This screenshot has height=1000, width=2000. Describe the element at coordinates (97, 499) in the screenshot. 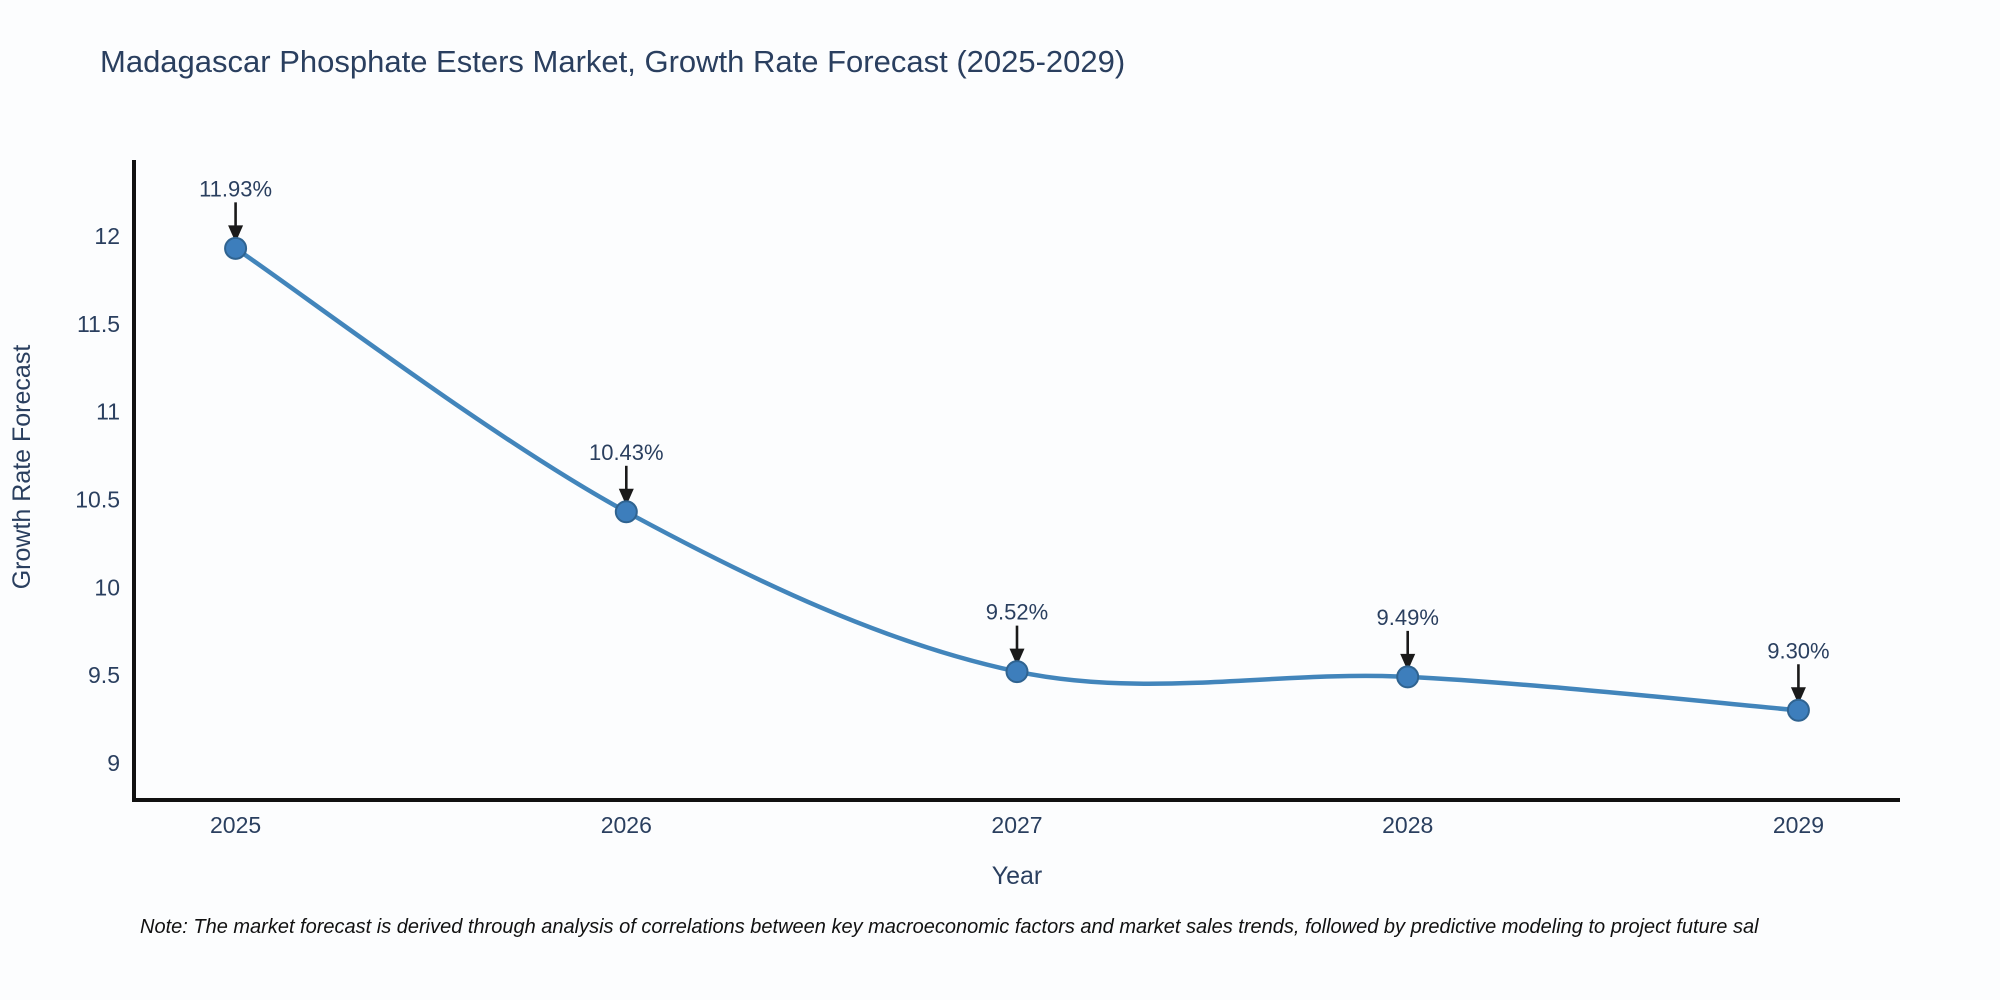

I see `y-tick-label: 10.5` at that location.